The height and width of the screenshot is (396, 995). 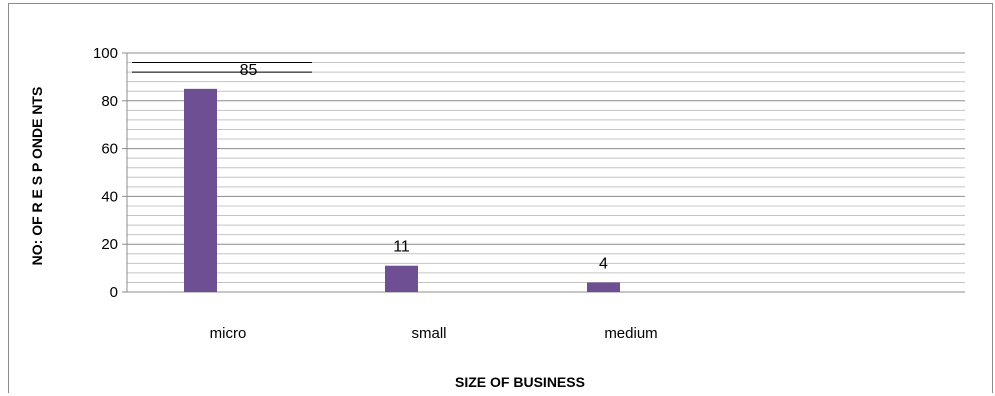 I want to click on y-axis-title: NO: OF R E S P ONDE NTS, so click(x=37, y=176).